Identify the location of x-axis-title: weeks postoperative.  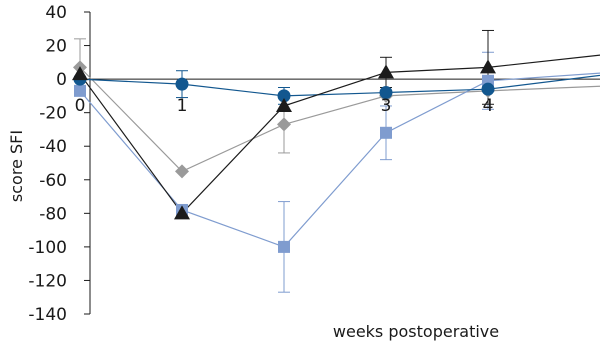
(416, 331).